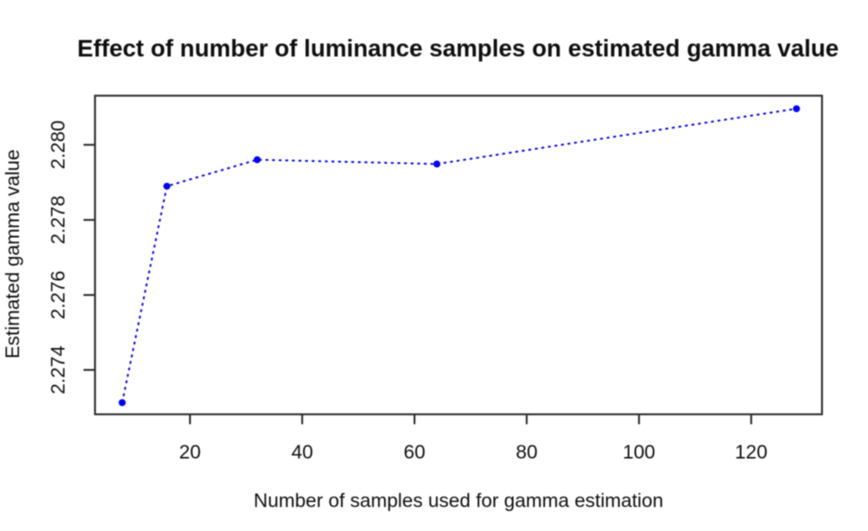 The image size is (868, 531). What do you see at coordinates (13, 253) in the screenshot?
I see `svg-text: Estimated gamma value` at bounding box center [13, 253].